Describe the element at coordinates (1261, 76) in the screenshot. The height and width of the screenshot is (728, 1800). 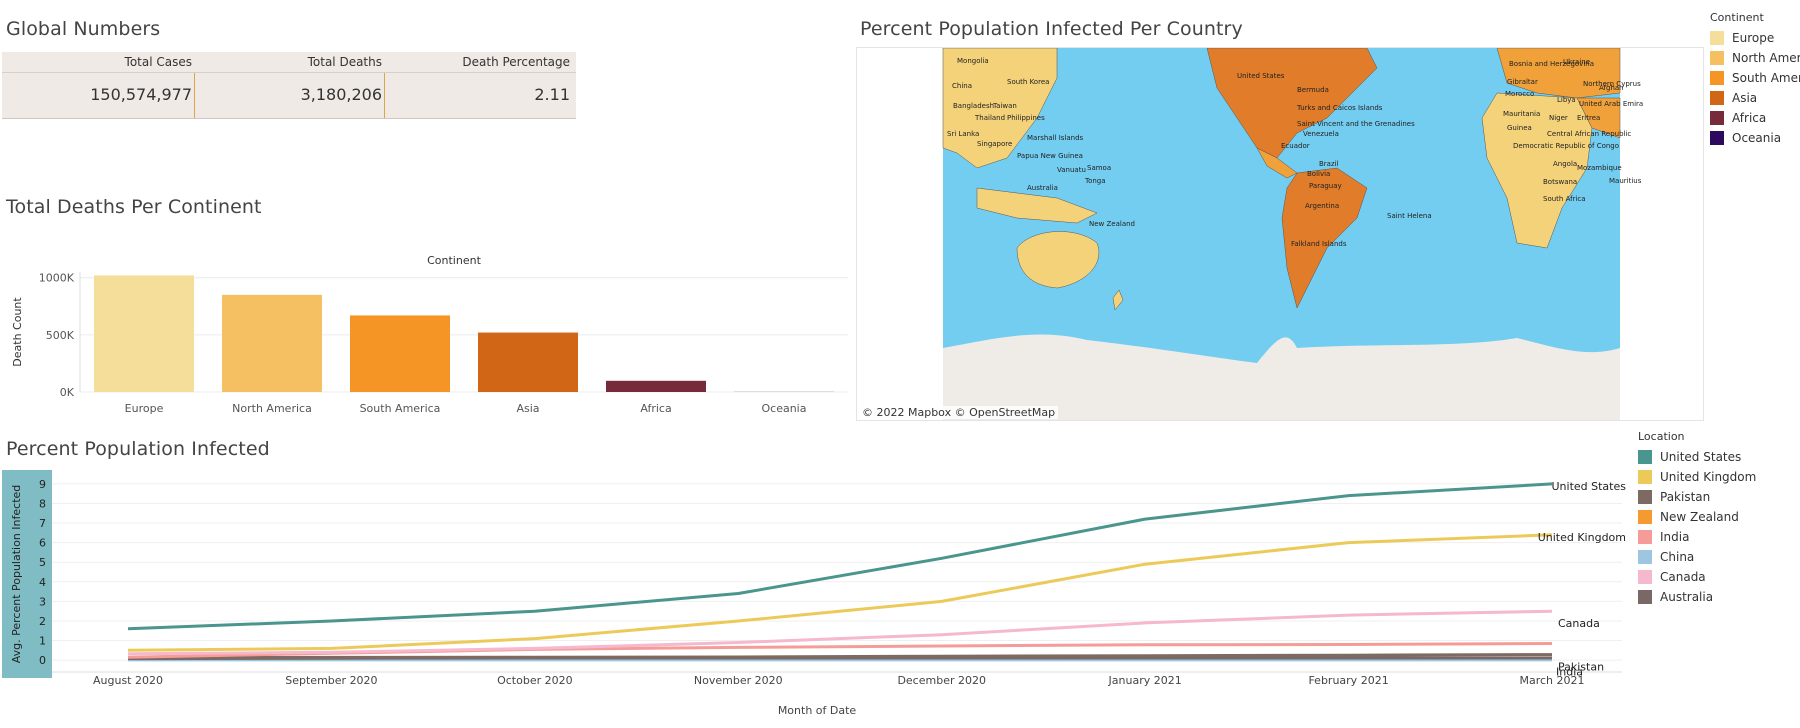
I see `map-country-label: United States` at that location.